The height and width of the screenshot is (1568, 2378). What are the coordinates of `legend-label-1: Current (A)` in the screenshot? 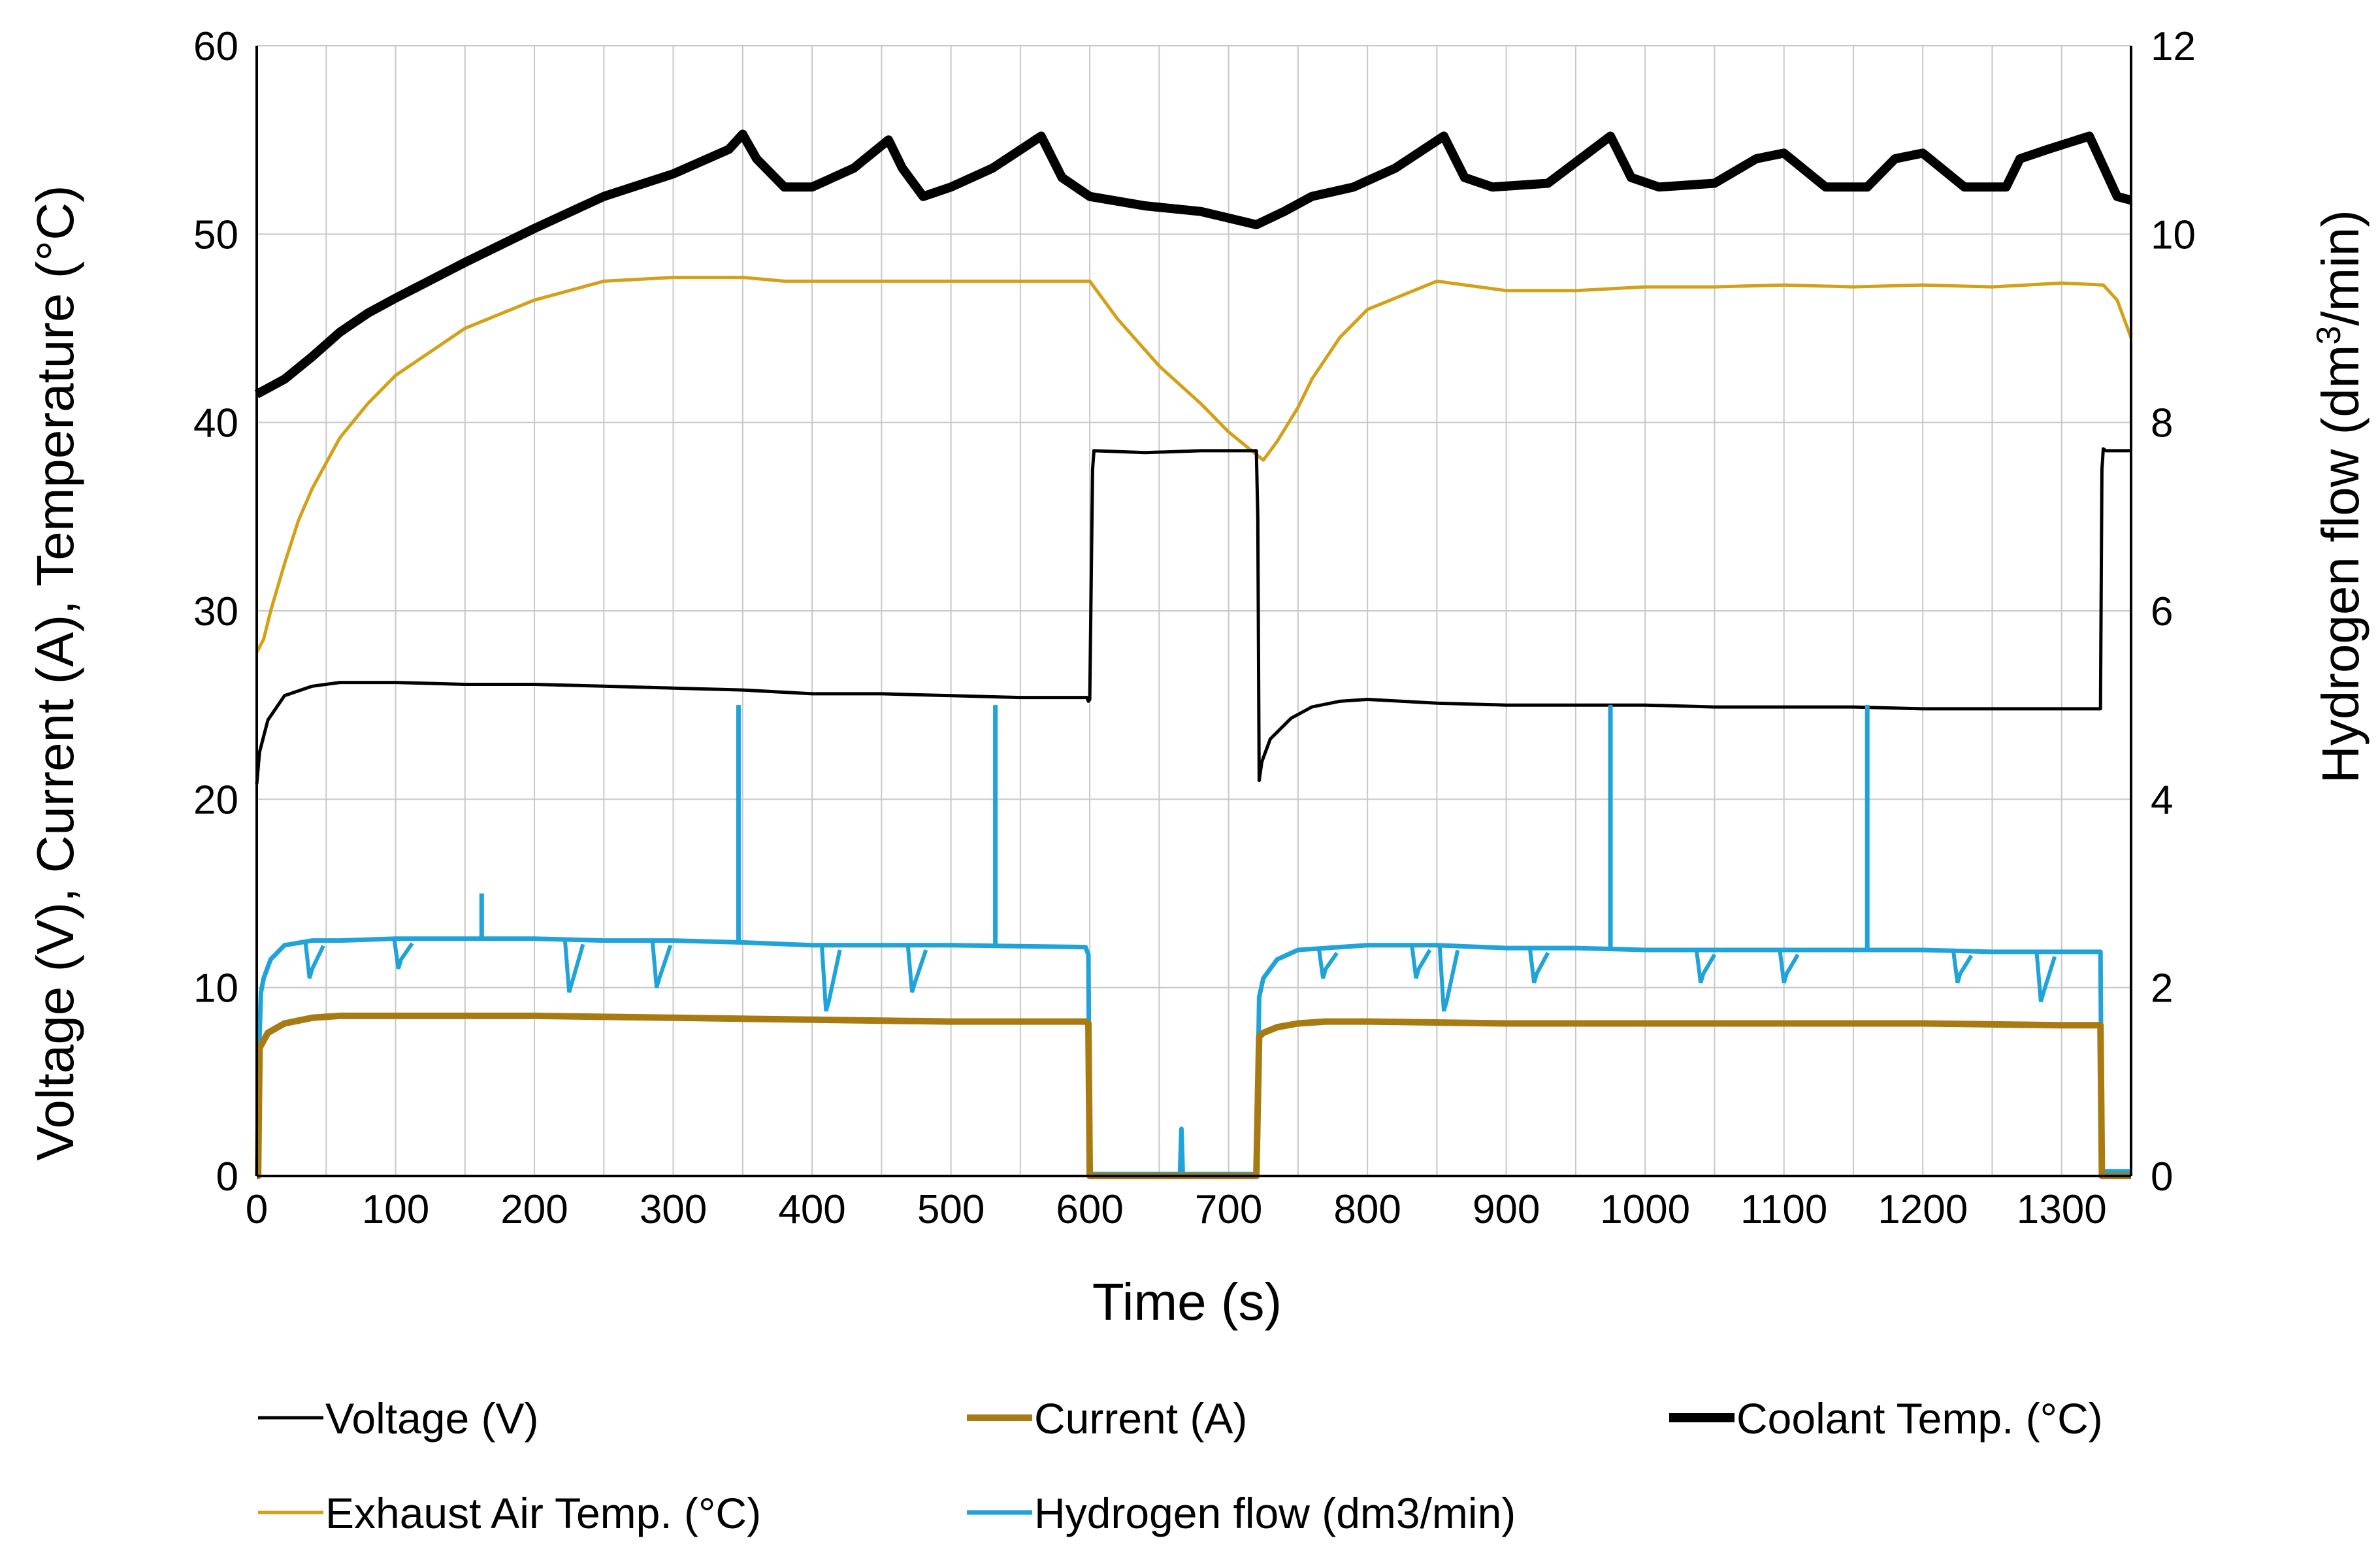 It's located at (1140, 1418).